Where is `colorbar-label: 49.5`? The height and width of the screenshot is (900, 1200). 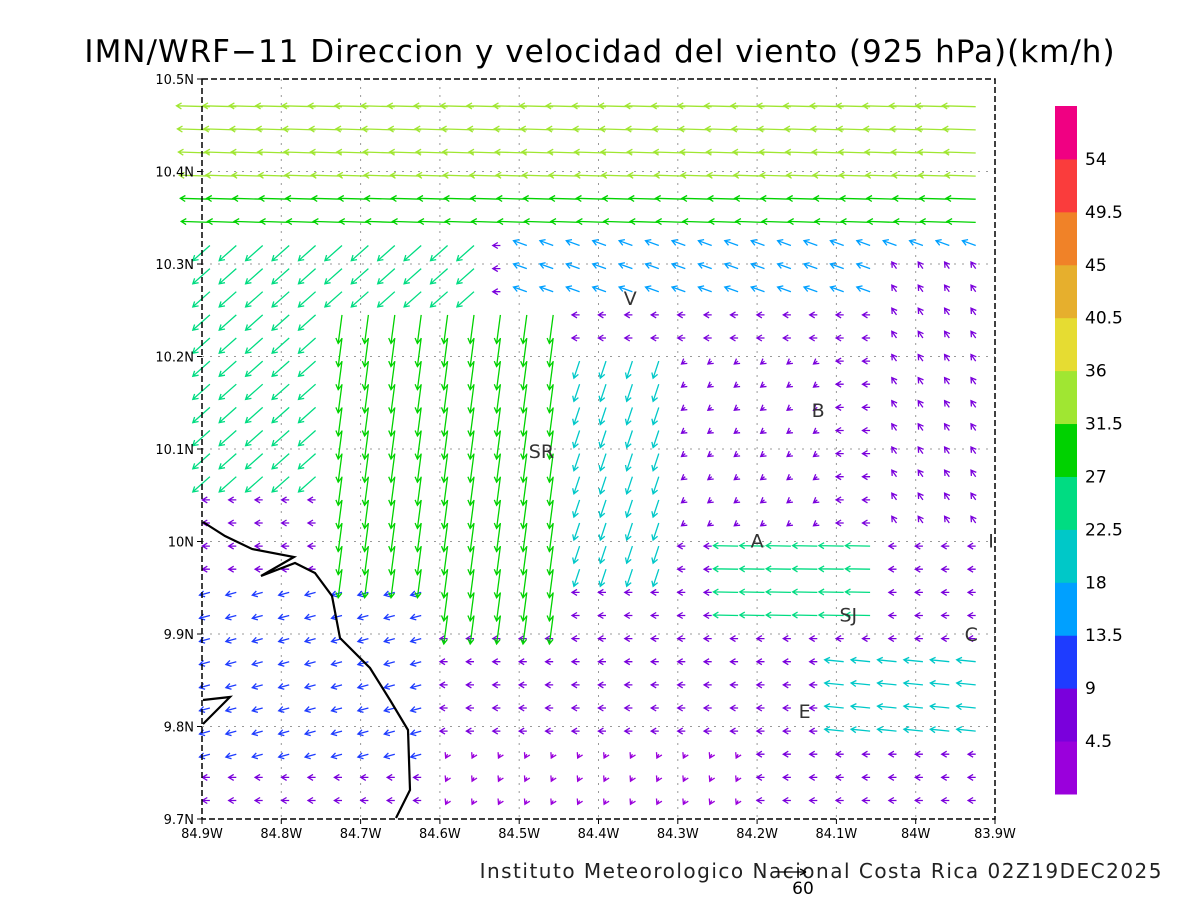 colorbar-label: 49.5 is located at coordinates (1104, 213).